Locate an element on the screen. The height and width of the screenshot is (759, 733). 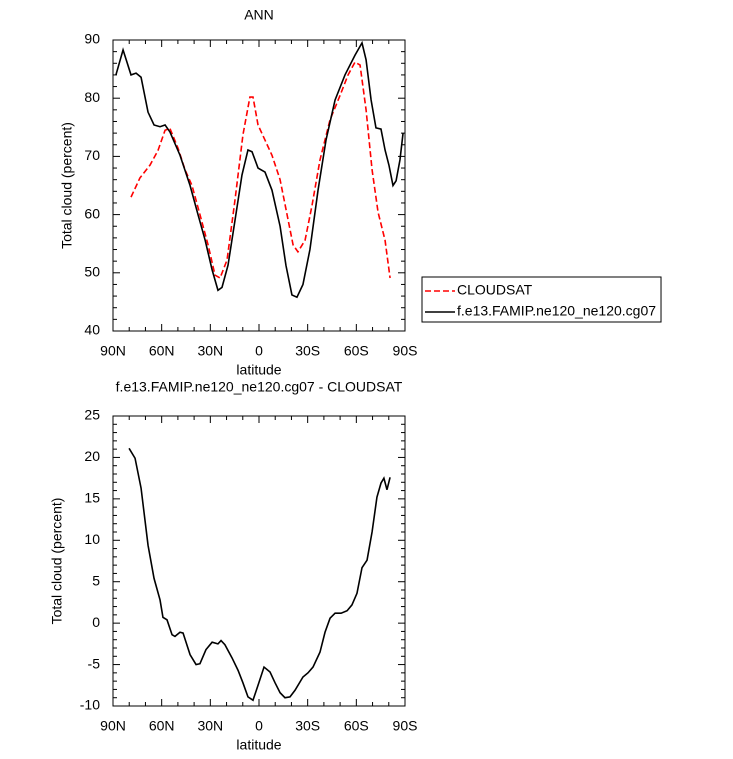
y-tick-label: 40 is located at coordinates (92, 330).